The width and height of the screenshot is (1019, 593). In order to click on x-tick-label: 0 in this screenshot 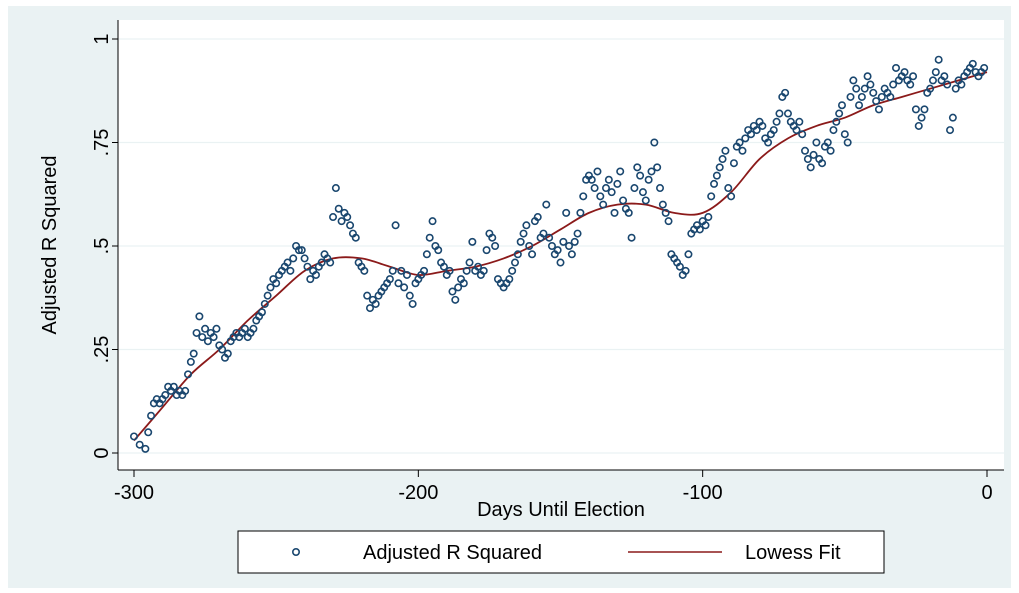, I will do `click(986, 493)`.